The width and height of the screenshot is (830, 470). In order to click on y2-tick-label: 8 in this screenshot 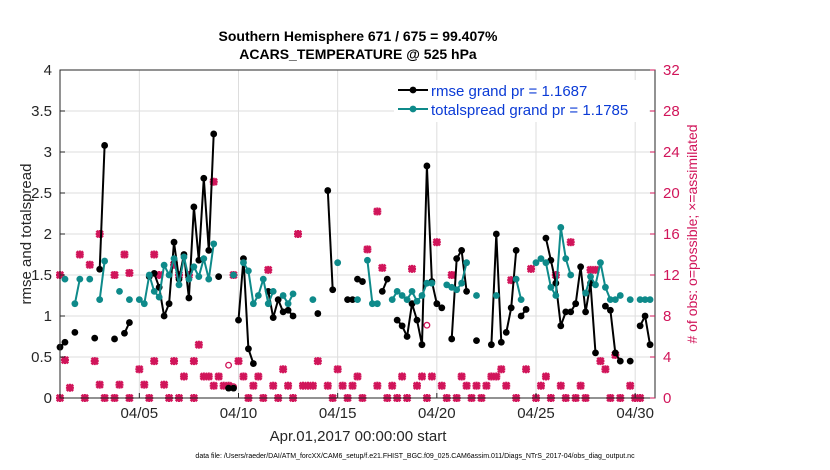, I will do `click(667, 316)`.